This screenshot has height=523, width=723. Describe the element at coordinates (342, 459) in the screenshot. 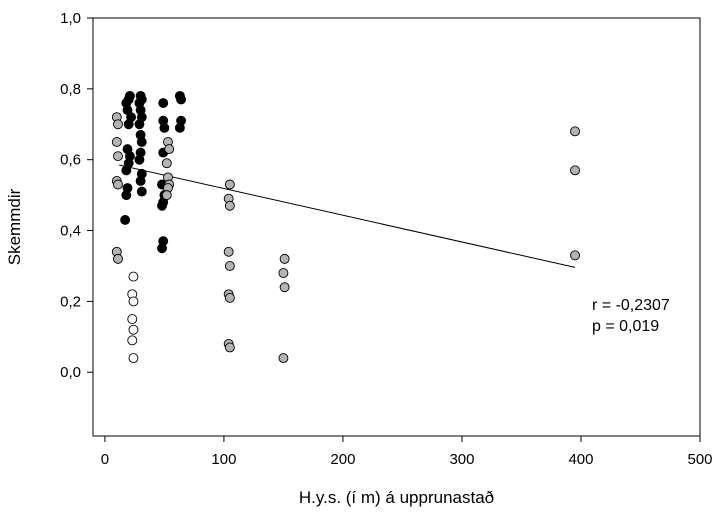

I see `x-tick-label: 200` at that location.